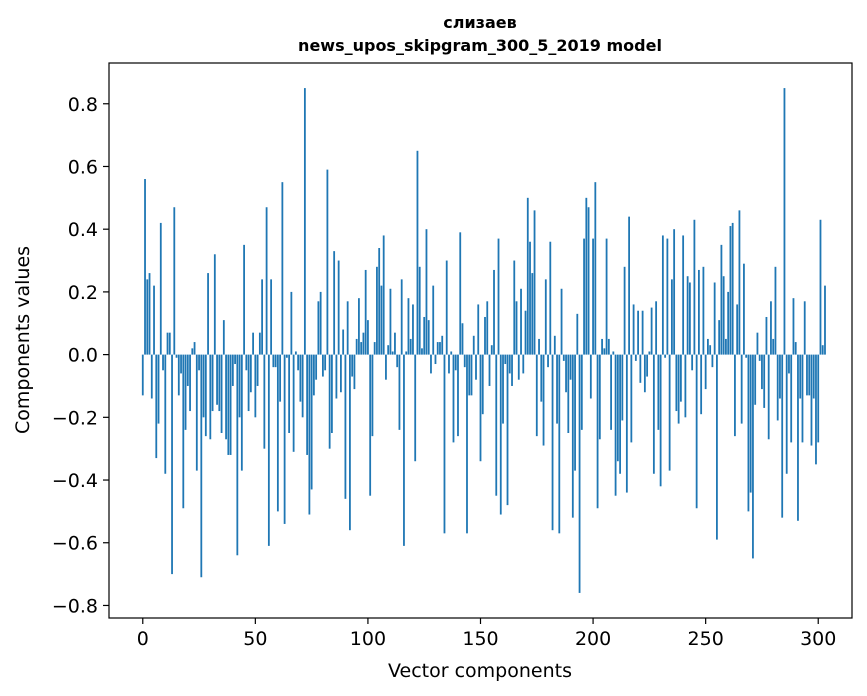 The height and width of the screenshot is (696, 867). What do you see at coordinates (593, 639) in the screenshot?
I see `x-tick-label: 200` at bounding box center [593, 639].